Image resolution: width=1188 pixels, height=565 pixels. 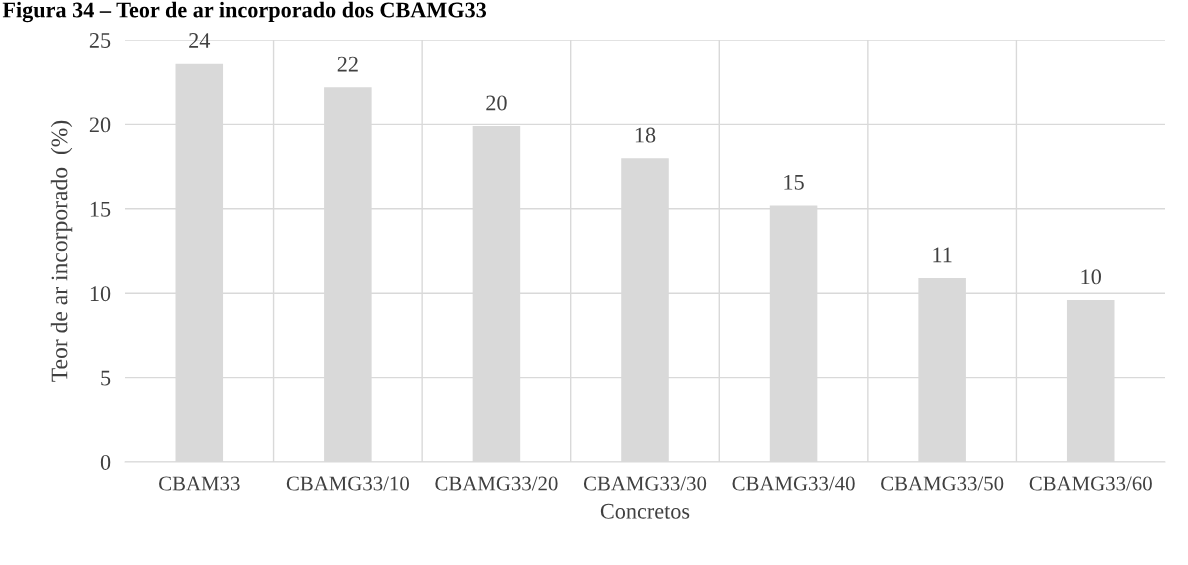 I want to click on x-tick-label: CBAMG33/10, so click(x=347, y=483).